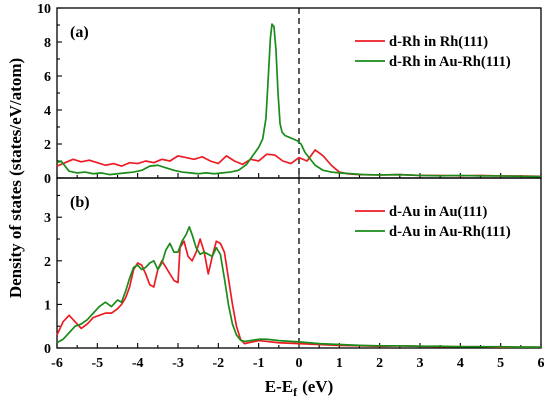 The height and width of the screenshot is (415, 550). Describe the element at coordinates (500, 363) in the screenshot. I see `x-tick-label: 5` at that location.